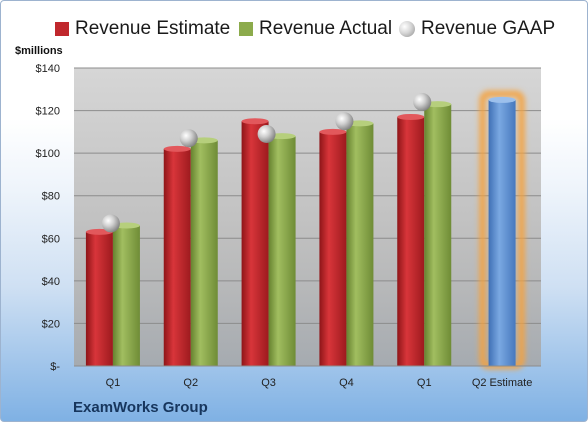  Describe the element at coordinates (48, 154) in the screenshot. I see `y-tick-label: $100` at that location.